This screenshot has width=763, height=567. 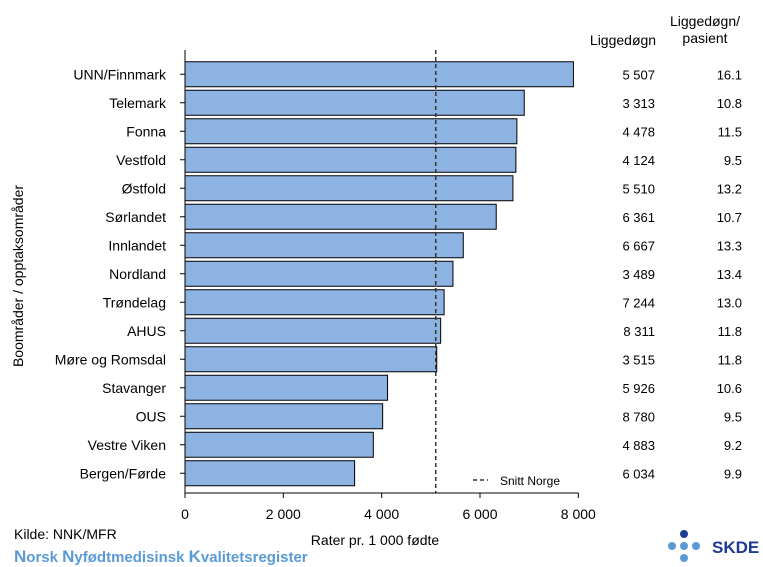 I want to click on liggedogn-per-pasient-value: 10.6, so click(x=729, y=388).